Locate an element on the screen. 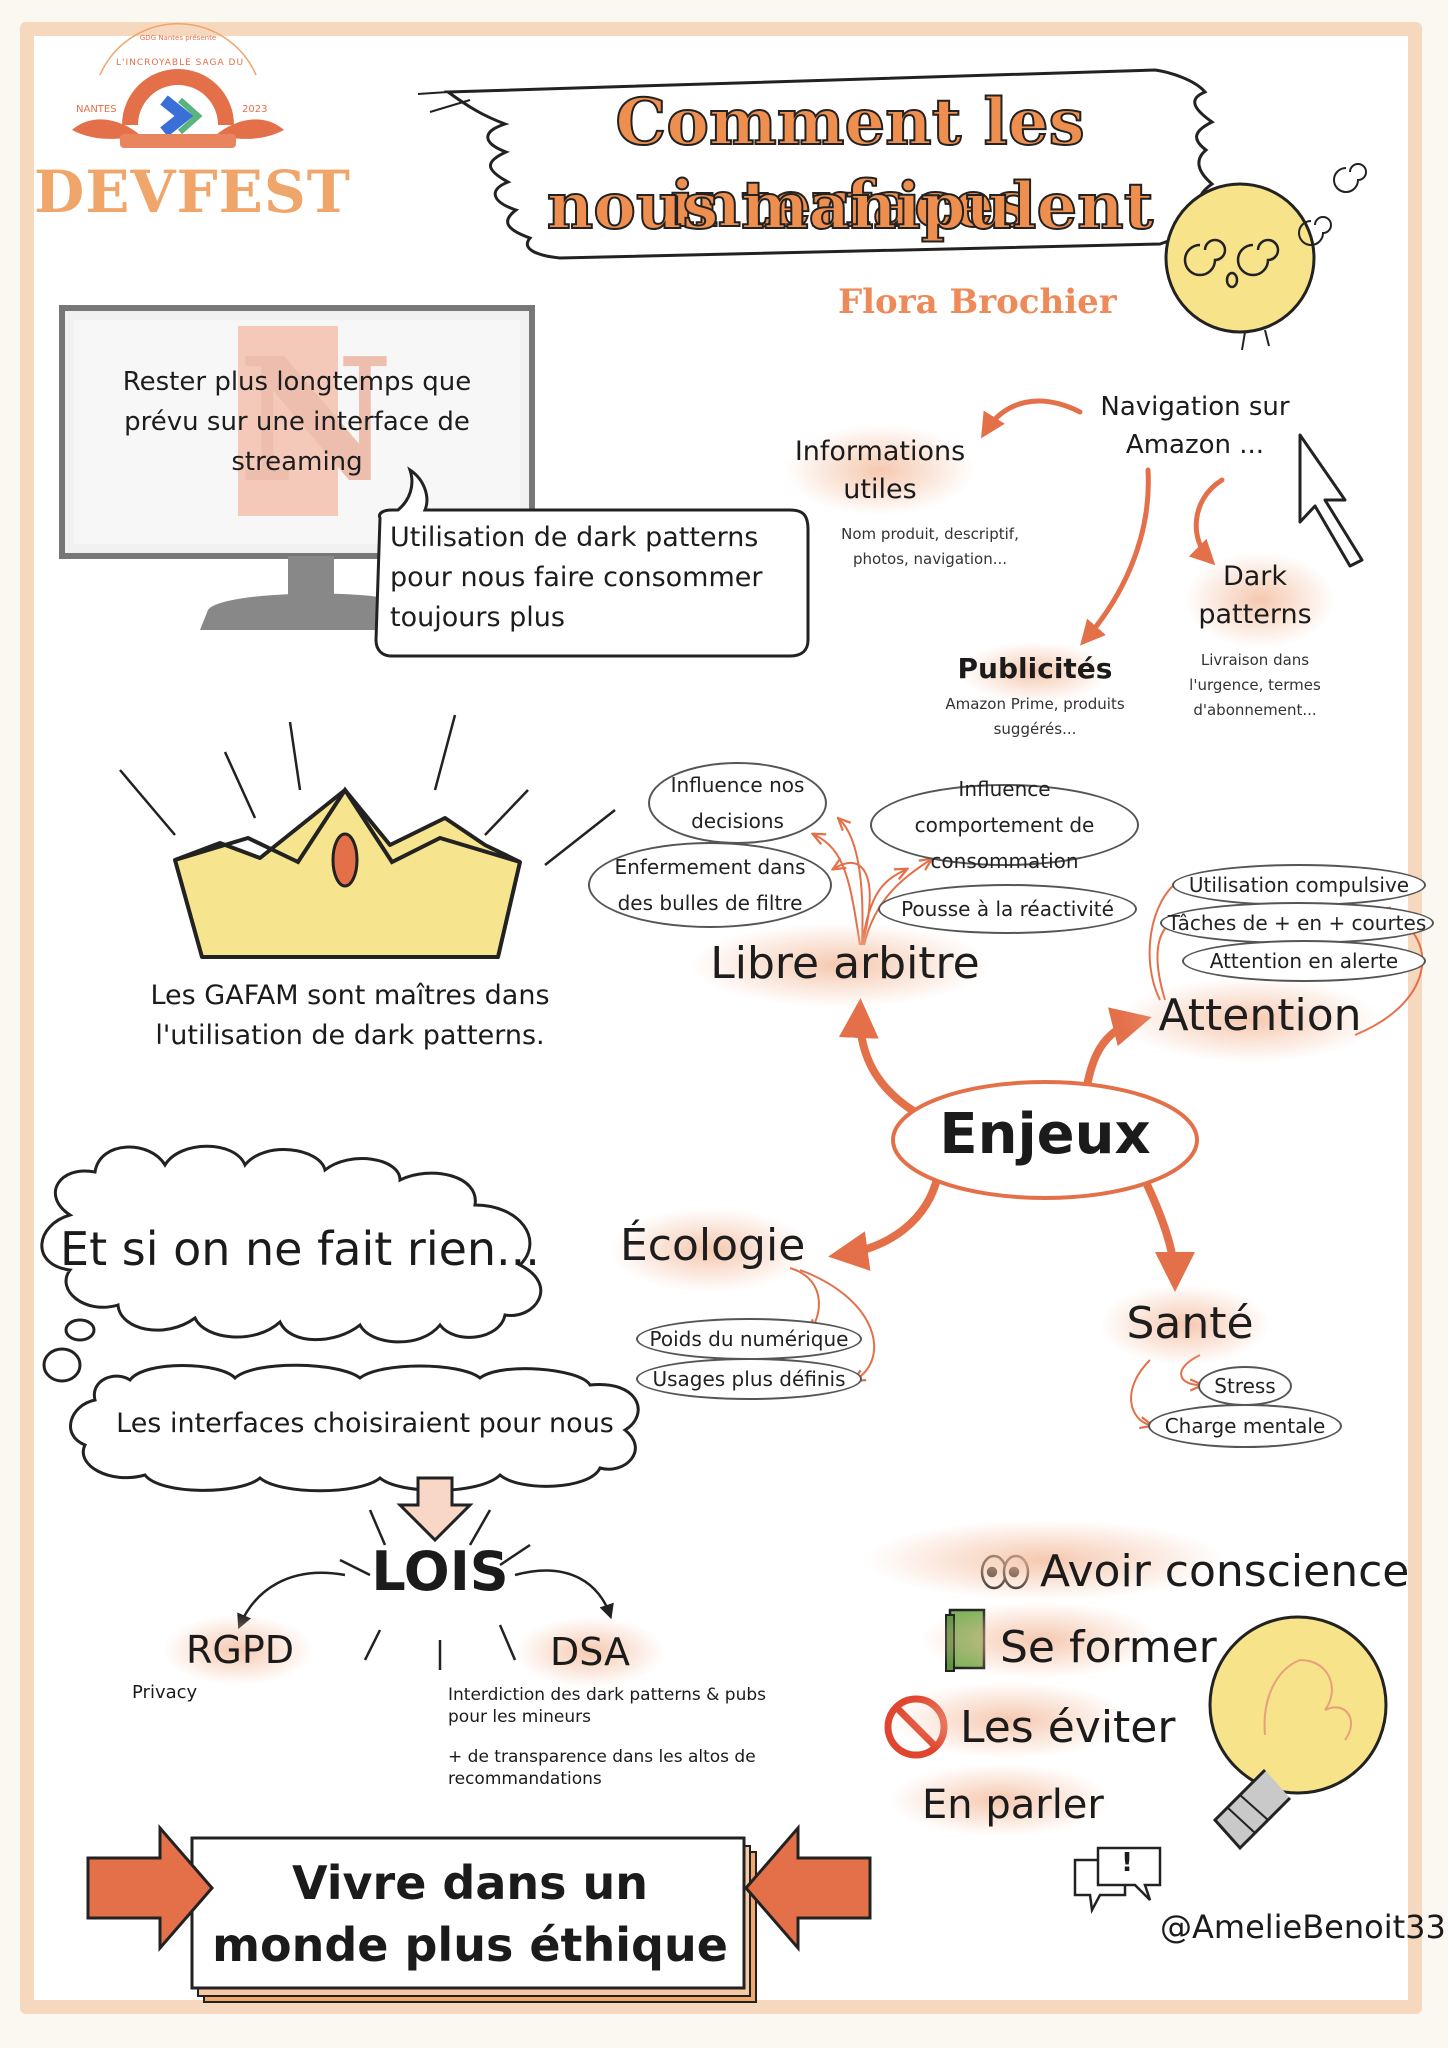 The width and height of the screenshot is (1448, 2048). pill-charge: Charge mentale is located at coordinates (1245, 1426).